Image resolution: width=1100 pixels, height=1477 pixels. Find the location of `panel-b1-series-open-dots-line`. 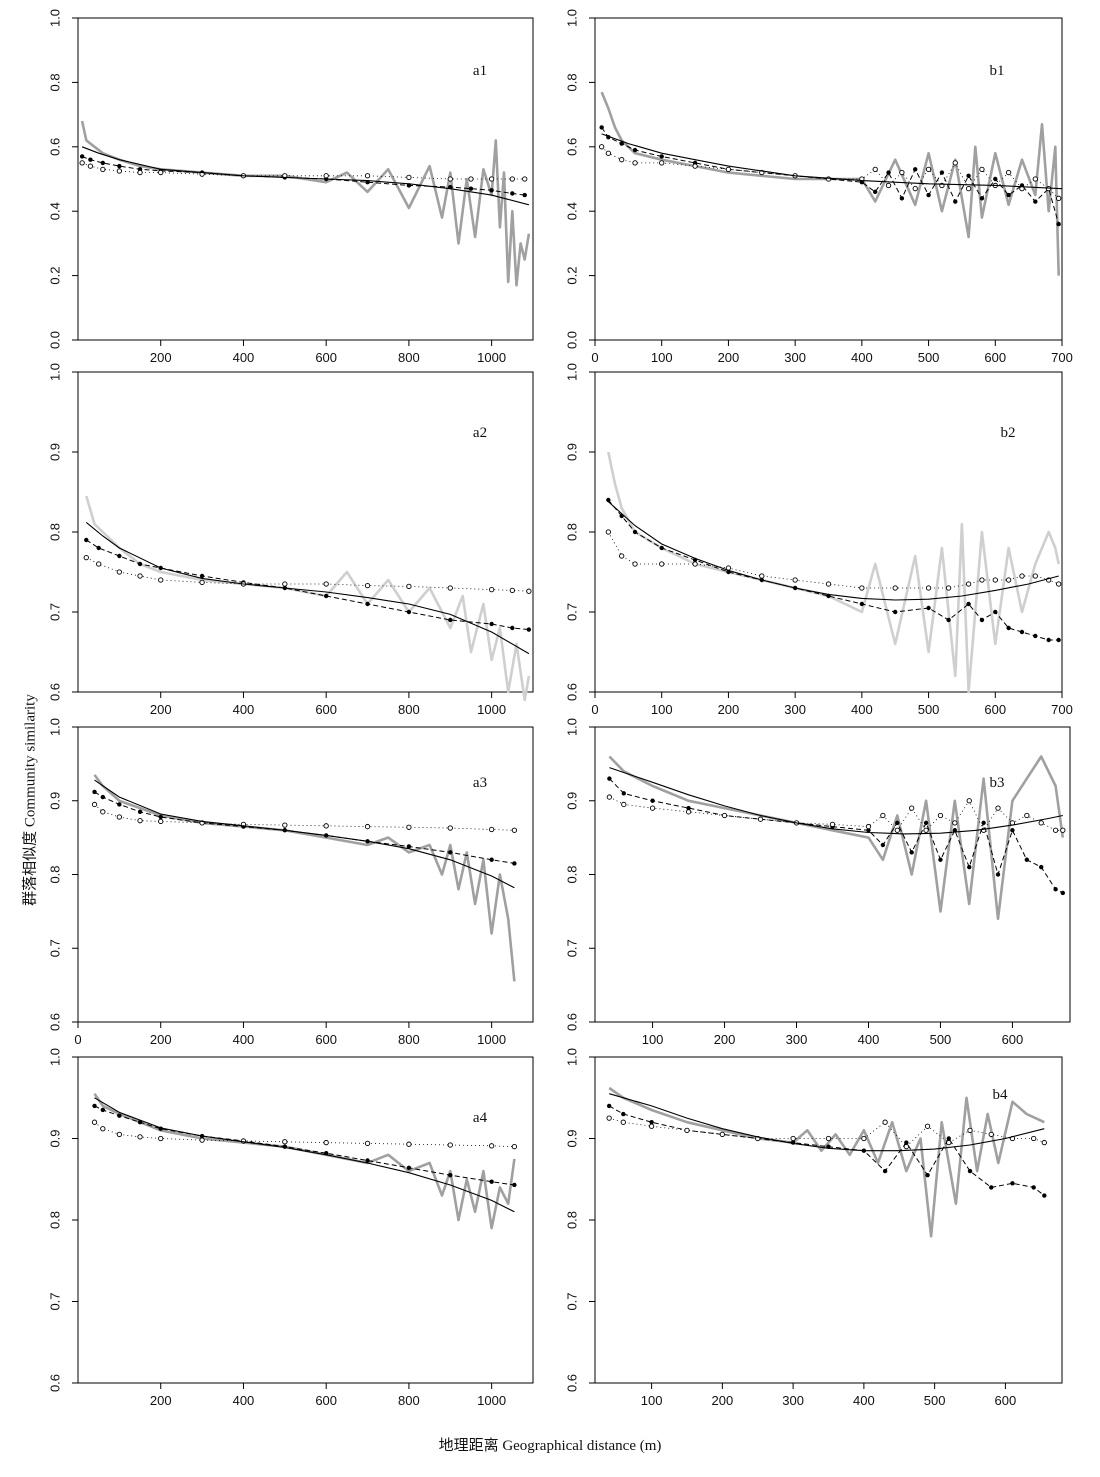

panel-b1-series-open-dots-line is located at coordinates (830, 172).